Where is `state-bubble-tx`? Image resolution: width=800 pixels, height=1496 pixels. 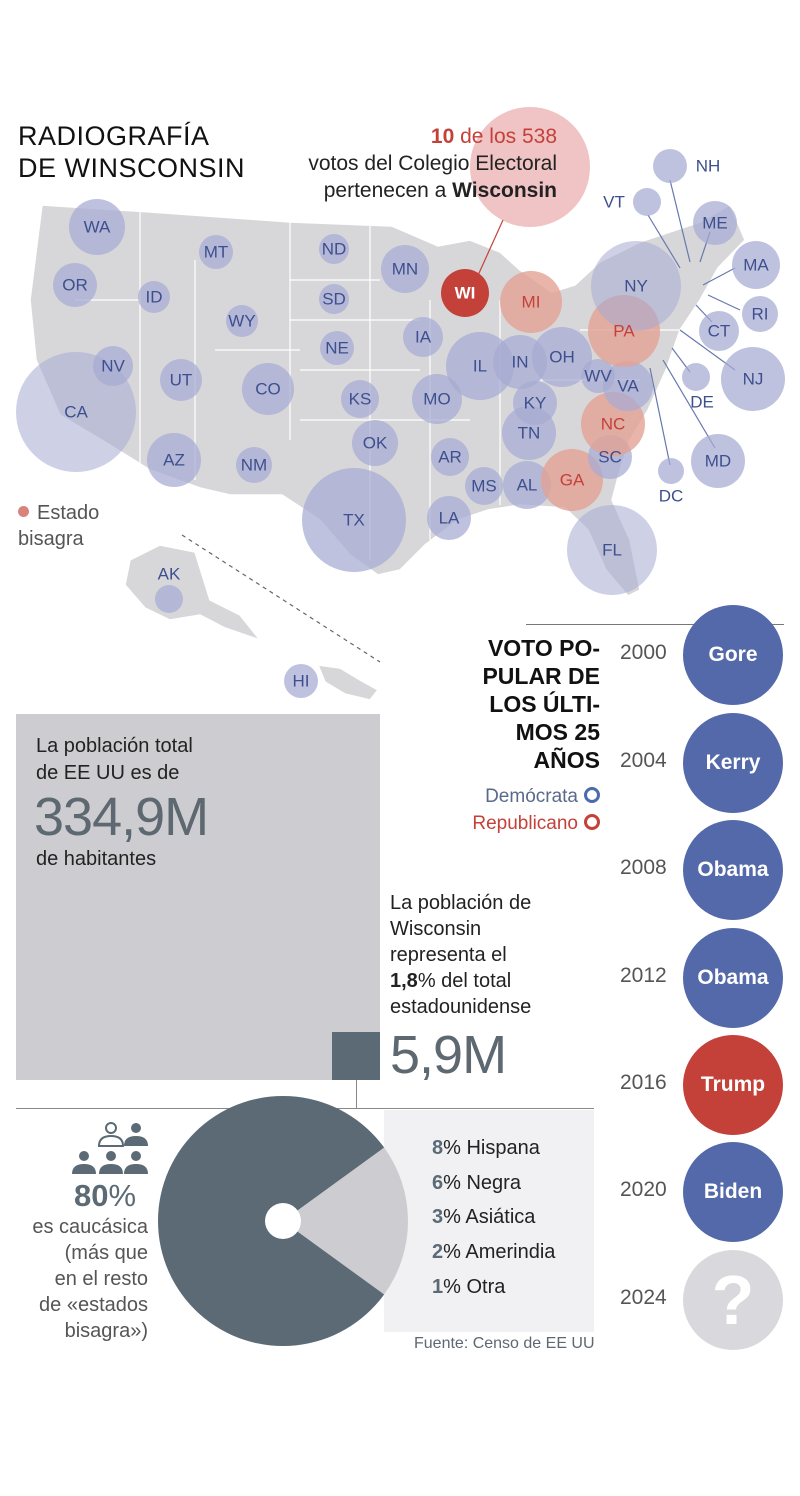 state-bubble-tx is located at coordinates (354, 520).